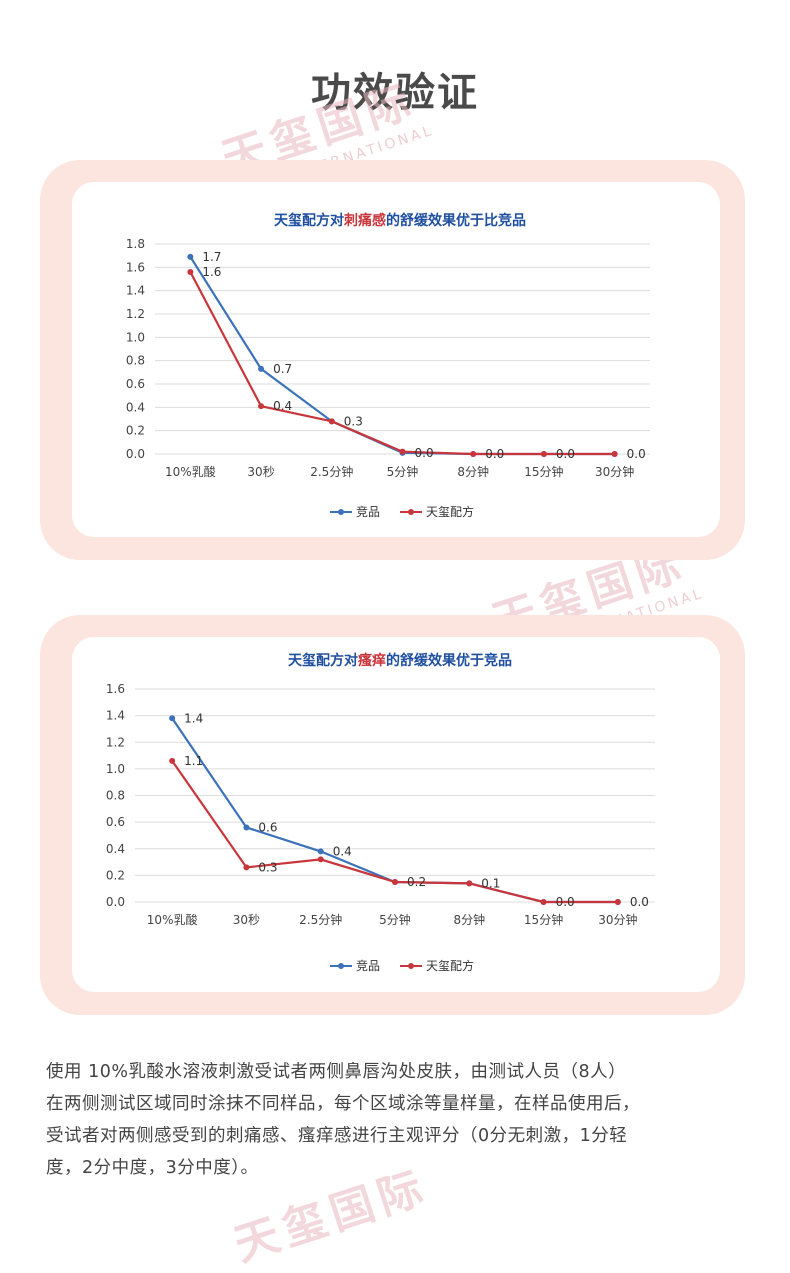 The width and height of the screenshot is (790, 1273). I want to click on data-label: 1.7, so click(211, 257).